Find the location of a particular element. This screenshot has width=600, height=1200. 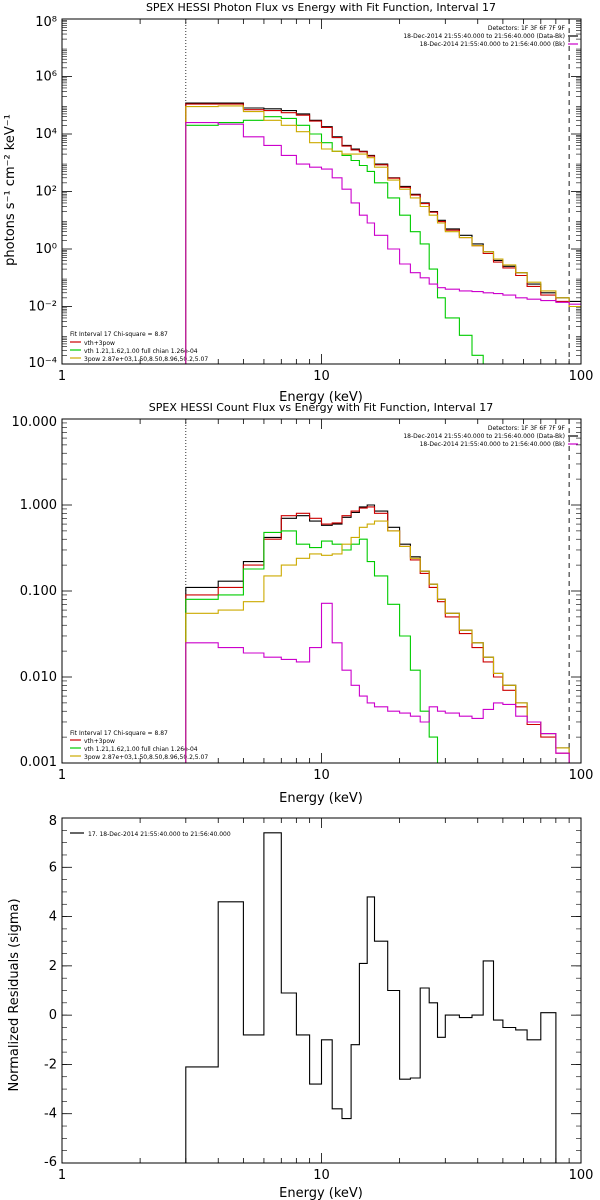

y-tick-label: 4 is located at coordinates (53, 917).